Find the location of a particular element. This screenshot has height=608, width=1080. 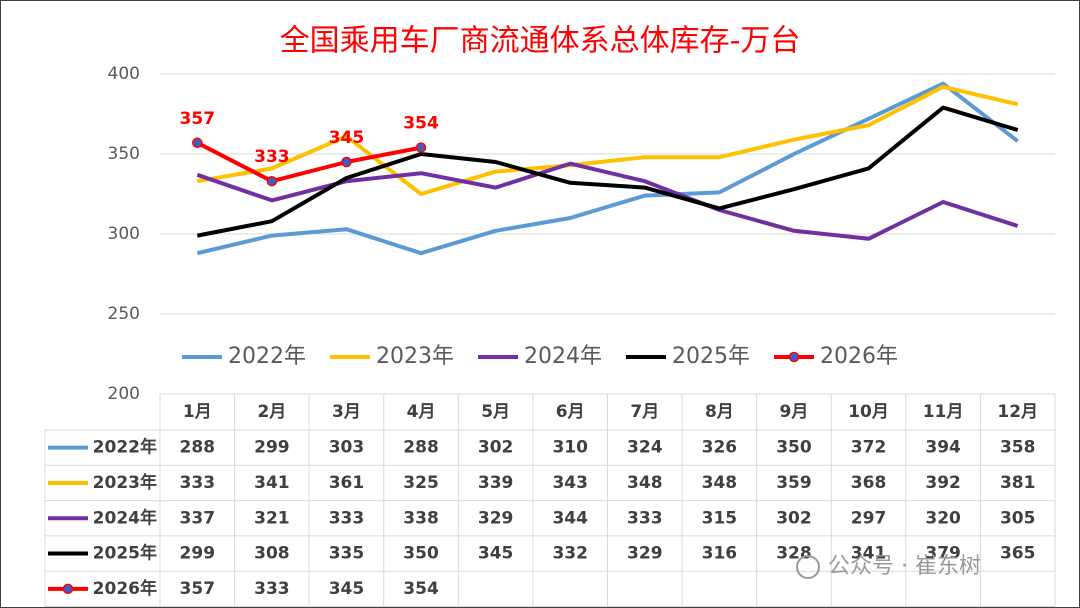

table-cell: 354 is located at coordinates (421, 589).